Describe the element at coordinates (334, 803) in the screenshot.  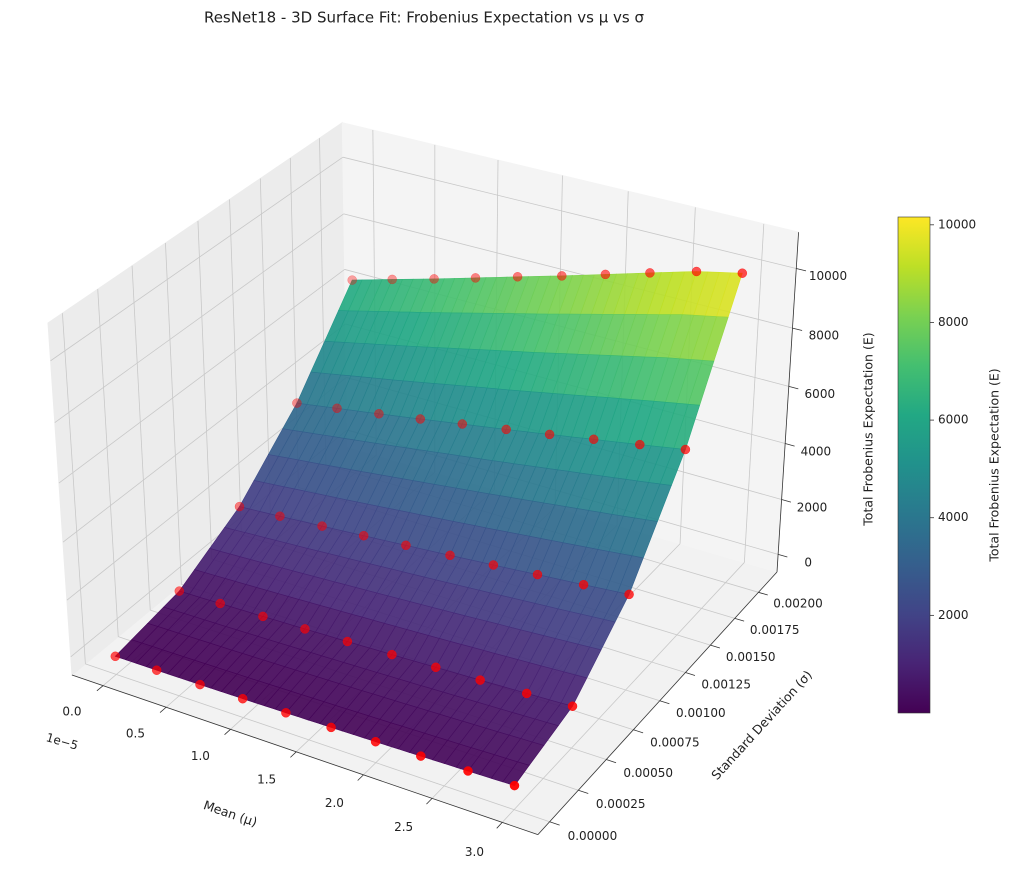
I see `x-tick-label: 2.0` at that location.